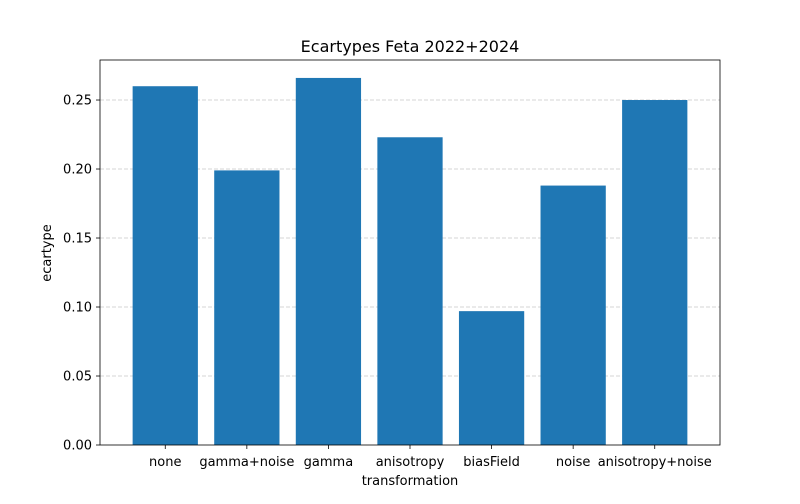  What do you see at coordinates (77, 308) in the screenshot?
I see `y-tick-label: 0.10` at bounding box center [77, 308].